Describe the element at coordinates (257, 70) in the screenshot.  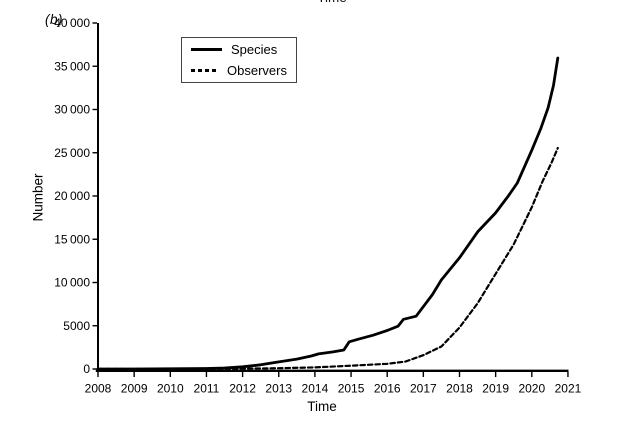
I see `legend-label-observers: Observers` at that location.